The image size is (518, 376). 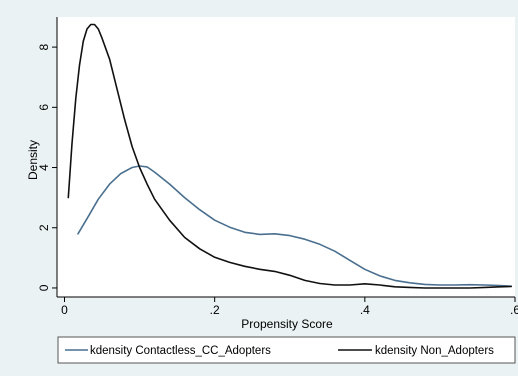 What do you see at coordinates (44, 287) in the screenshot?
I see `y-tick-label-0: 0` at bounding box center [44, 287].